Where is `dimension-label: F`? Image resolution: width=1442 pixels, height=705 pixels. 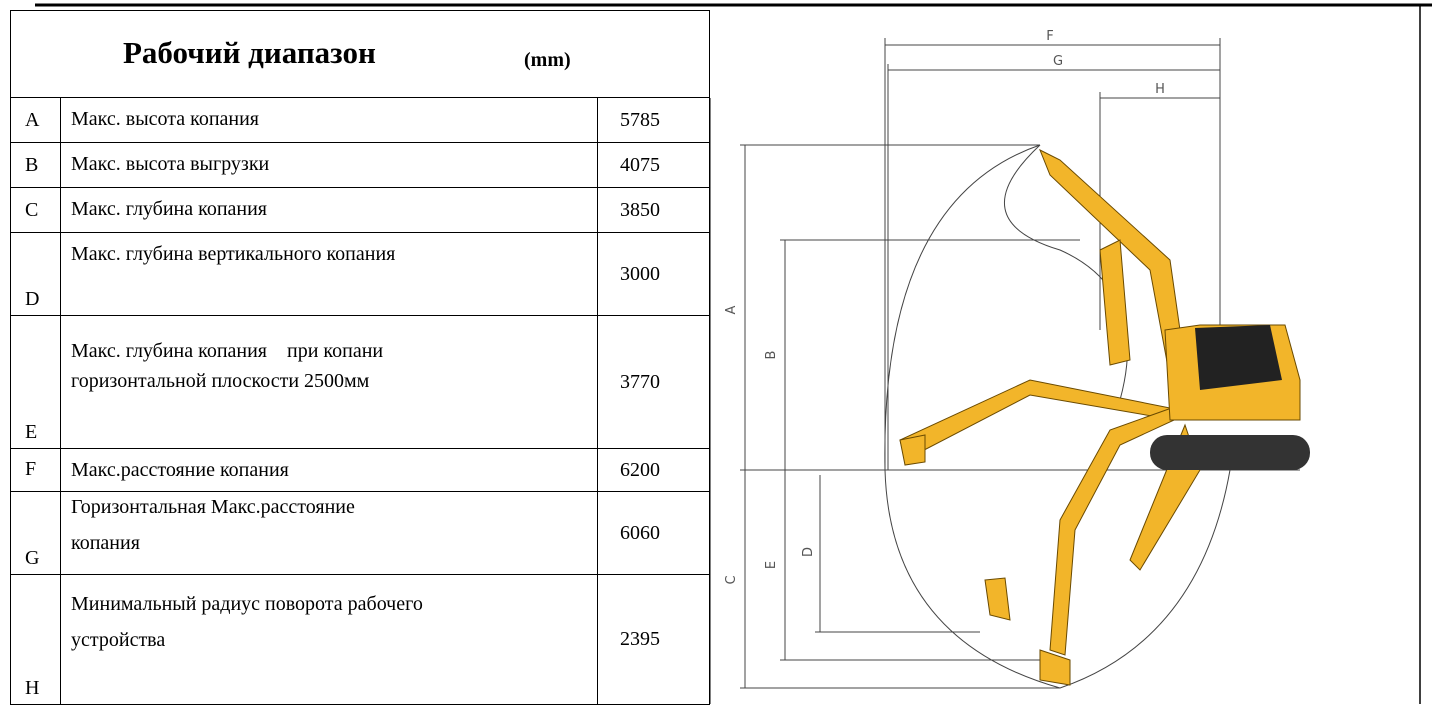
dimension-label: F is located at coordinates (1049, 36).